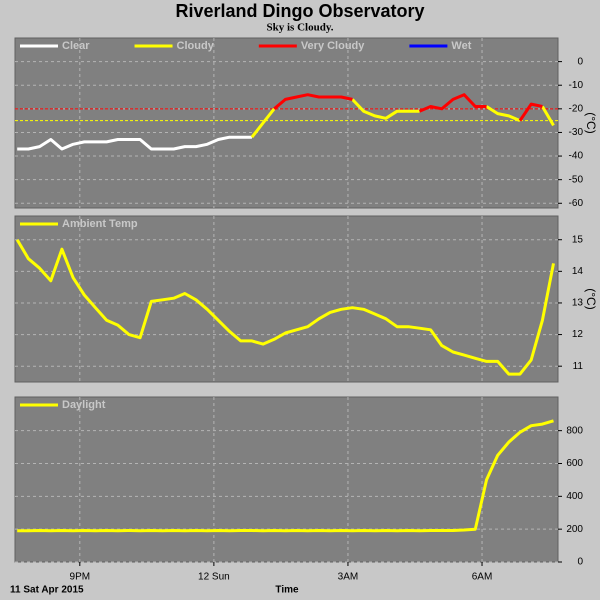 The width and height of the screenshot is (600, 600). Describe the element at coordinates (300, 28) in the screenshot. I see `chart-subtitle: Sky is Cloudy.` at that location.